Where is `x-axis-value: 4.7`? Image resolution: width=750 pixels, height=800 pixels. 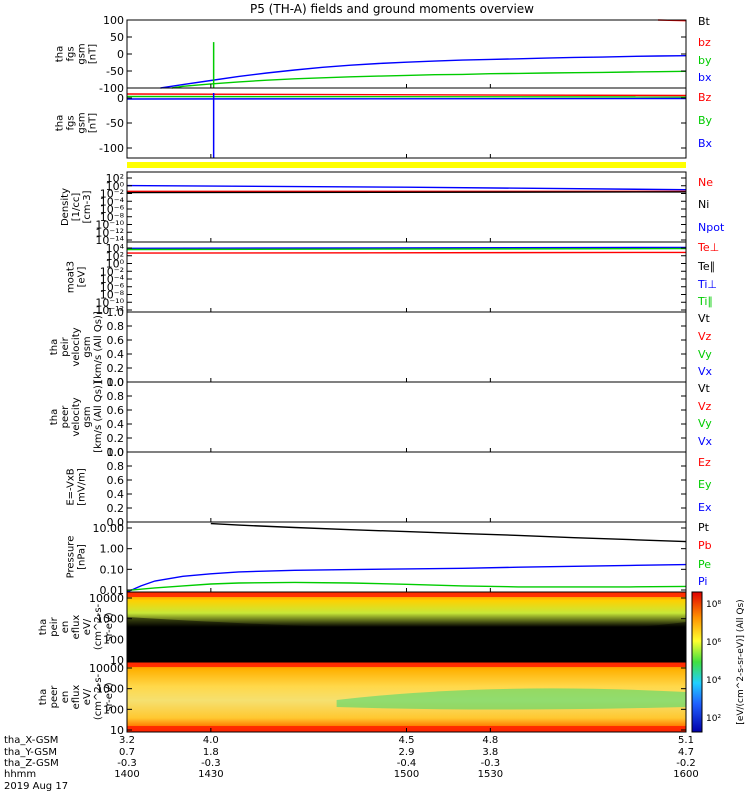 x-axis-value: 4.7 is located at coordinates (686, 752).